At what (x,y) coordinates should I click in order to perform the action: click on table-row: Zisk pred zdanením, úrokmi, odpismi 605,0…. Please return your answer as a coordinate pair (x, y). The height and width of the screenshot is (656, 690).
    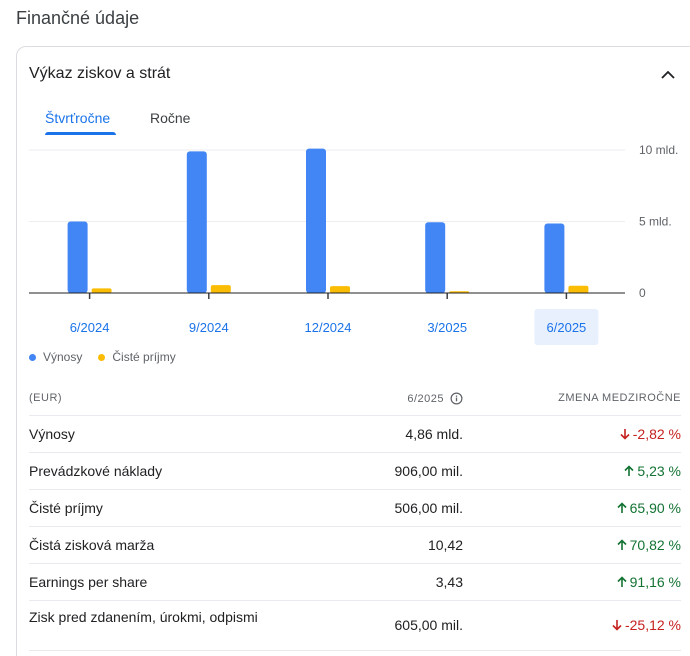
    Looking at the image, I should click on (355, 626).